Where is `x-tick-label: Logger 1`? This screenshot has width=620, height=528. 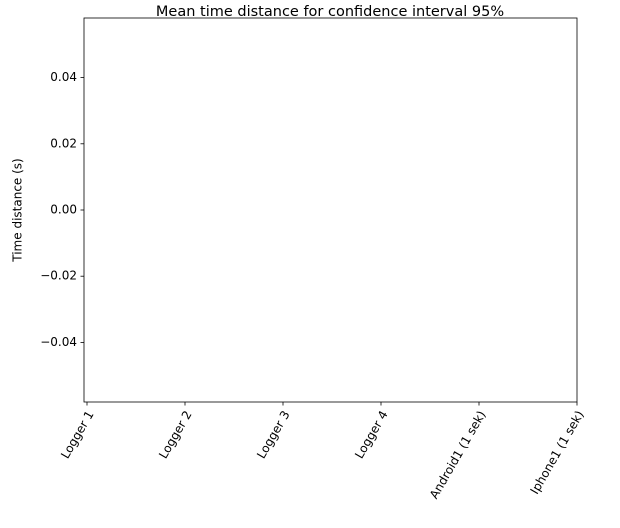 x-tick-label: Logger 1 is located at coordinates (77, 434).